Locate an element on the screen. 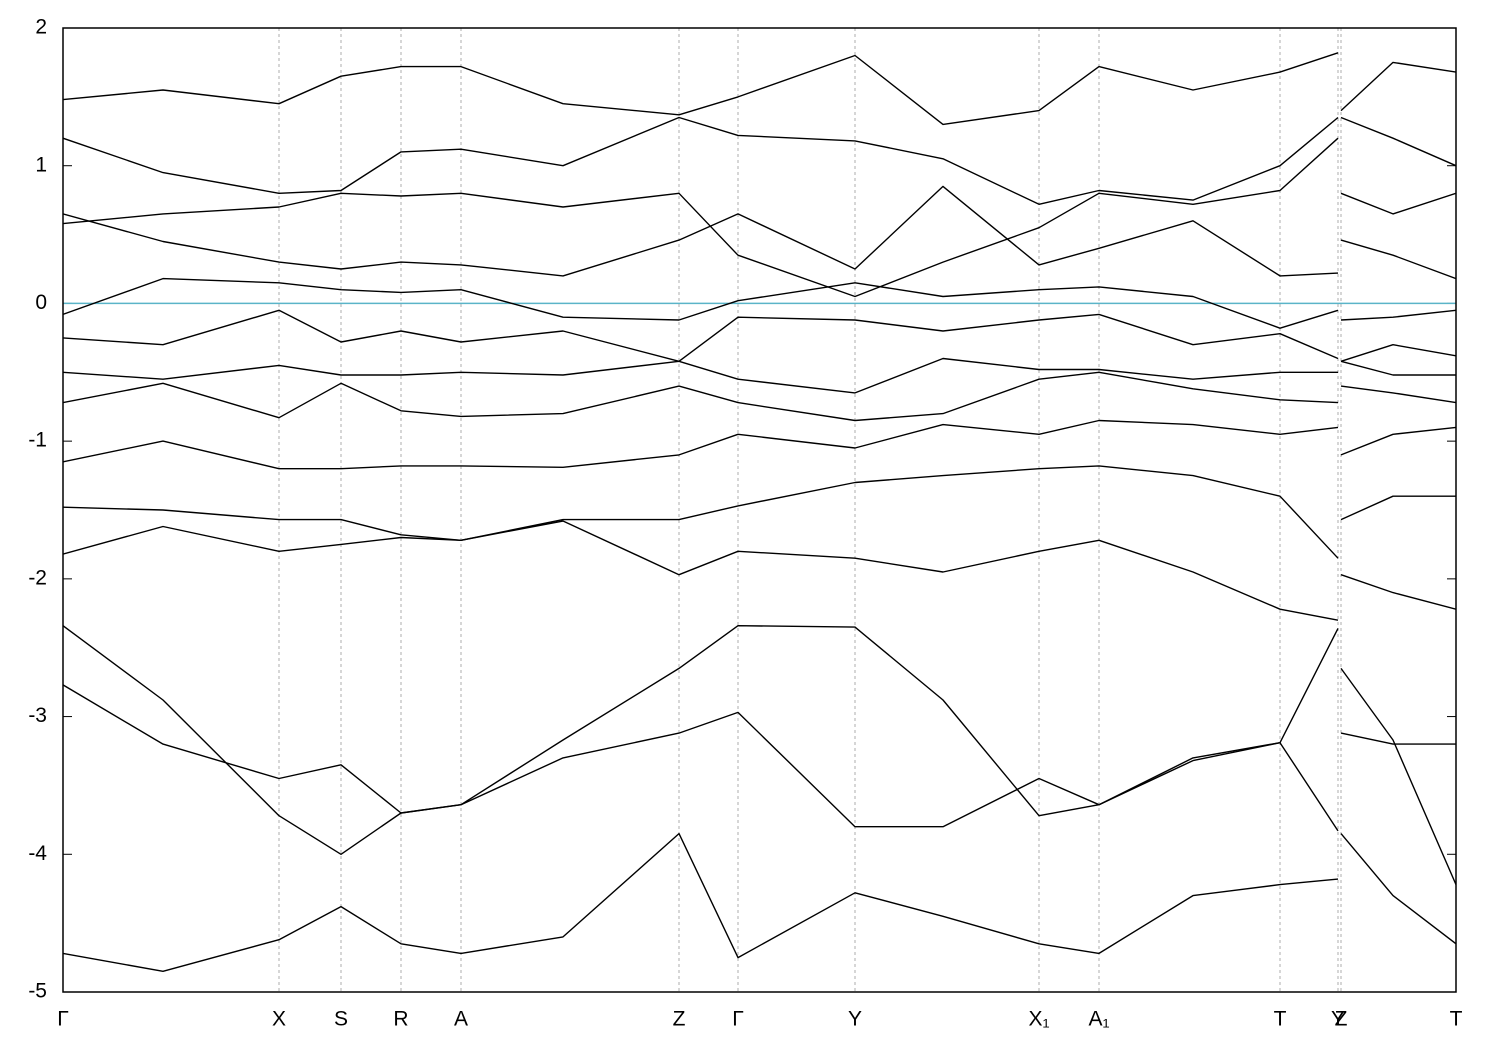  x-tick-label: S is located at coordinates (341, 1019).